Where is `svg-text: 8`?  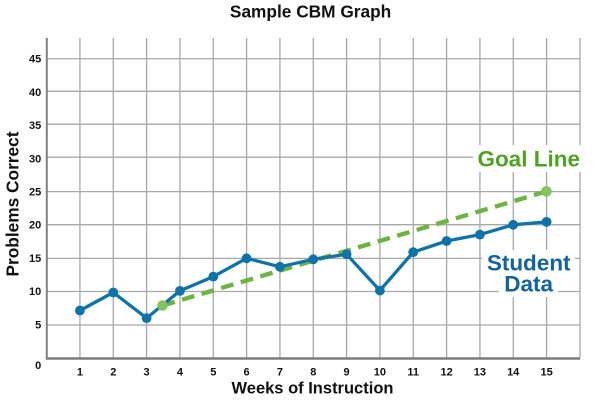 svg-text: 8 is located at coordinates (313, 372).